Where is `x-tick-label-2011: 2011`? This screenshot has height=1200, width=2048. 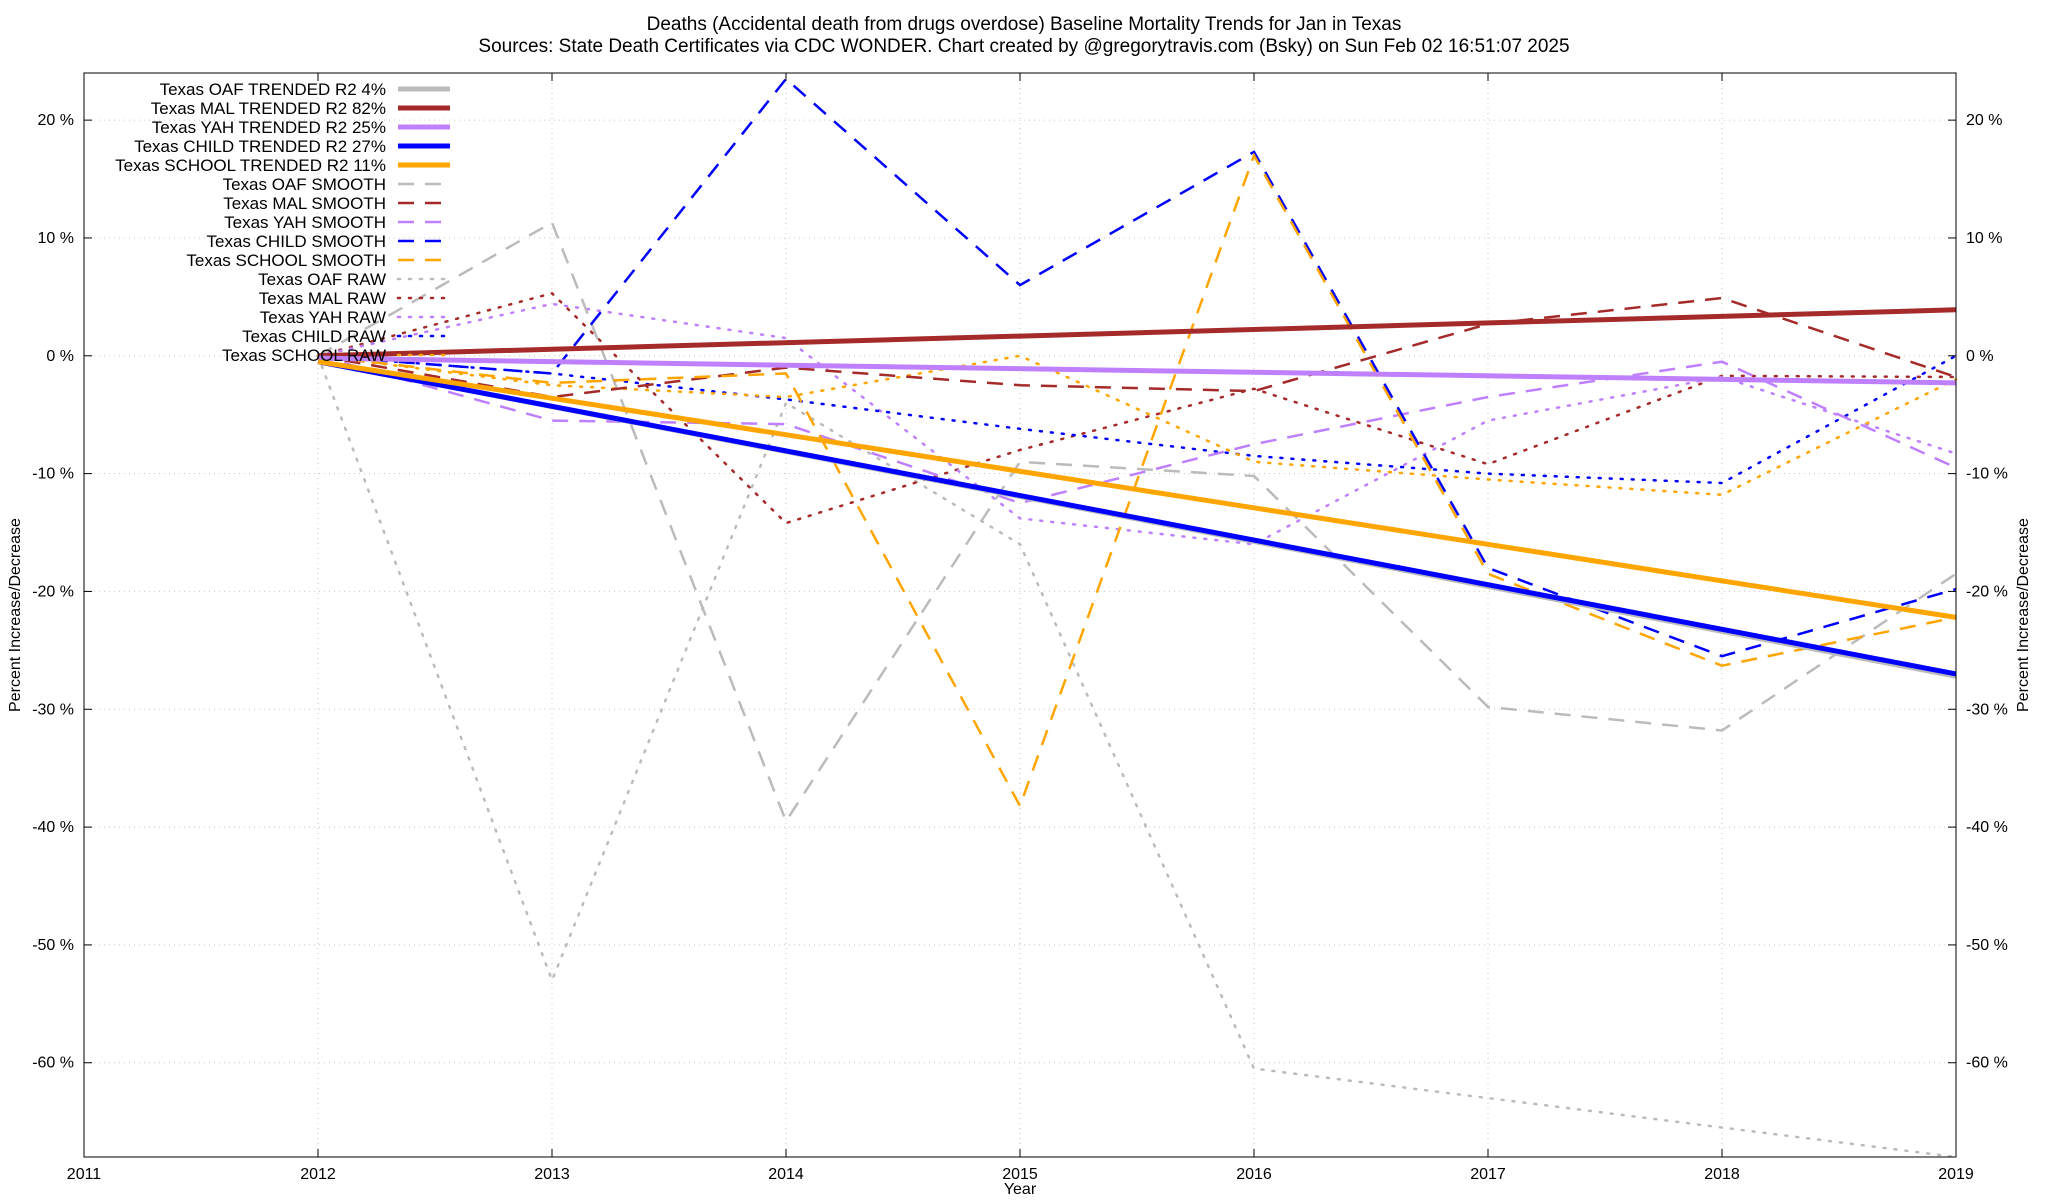 x-tick-label-2011: 2011 is located at coordinates (84, 1174).